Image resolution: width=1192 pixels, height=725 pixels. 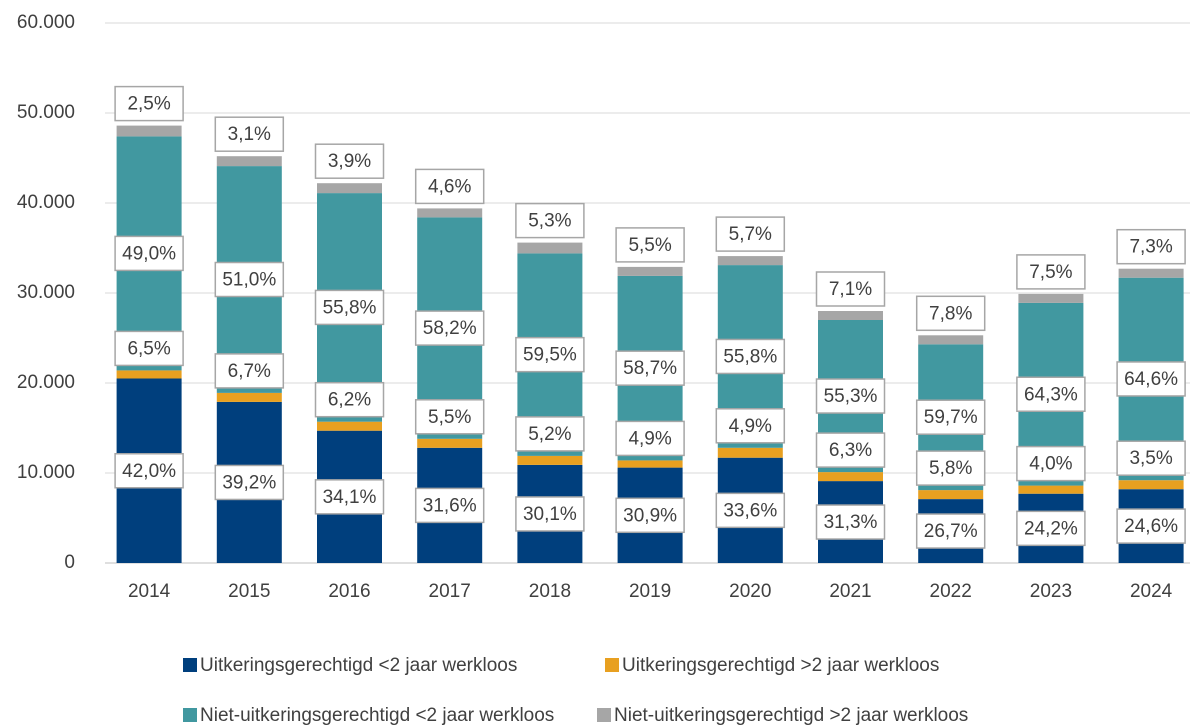 What do you see at coordinates (650, 591) in the screenshot?
I see `x-tick-label: 2019` at bounding box center [650, 591].